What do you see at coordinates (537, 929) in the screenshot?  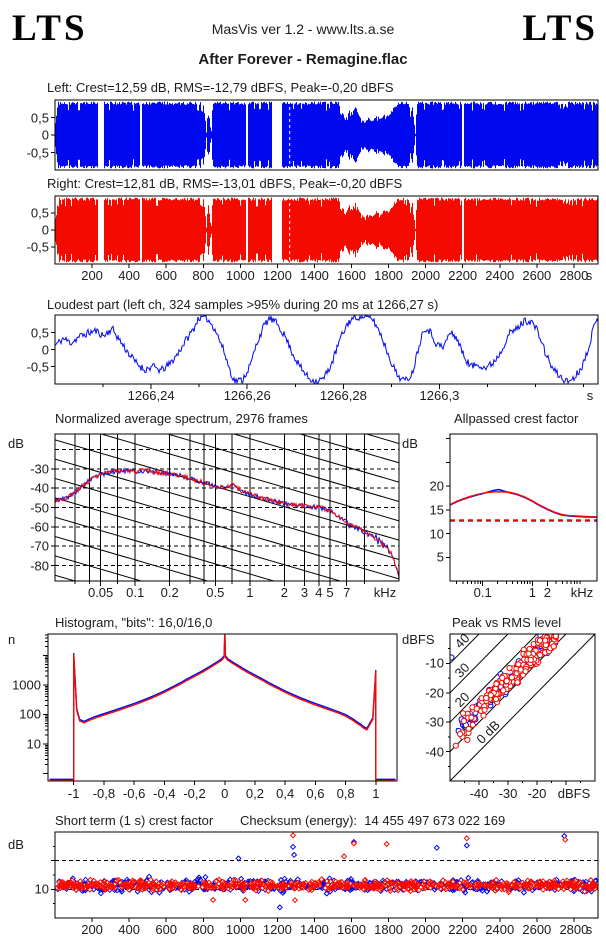 I see `short-term-x-tick: 2600` at bounding box center [537, 929].